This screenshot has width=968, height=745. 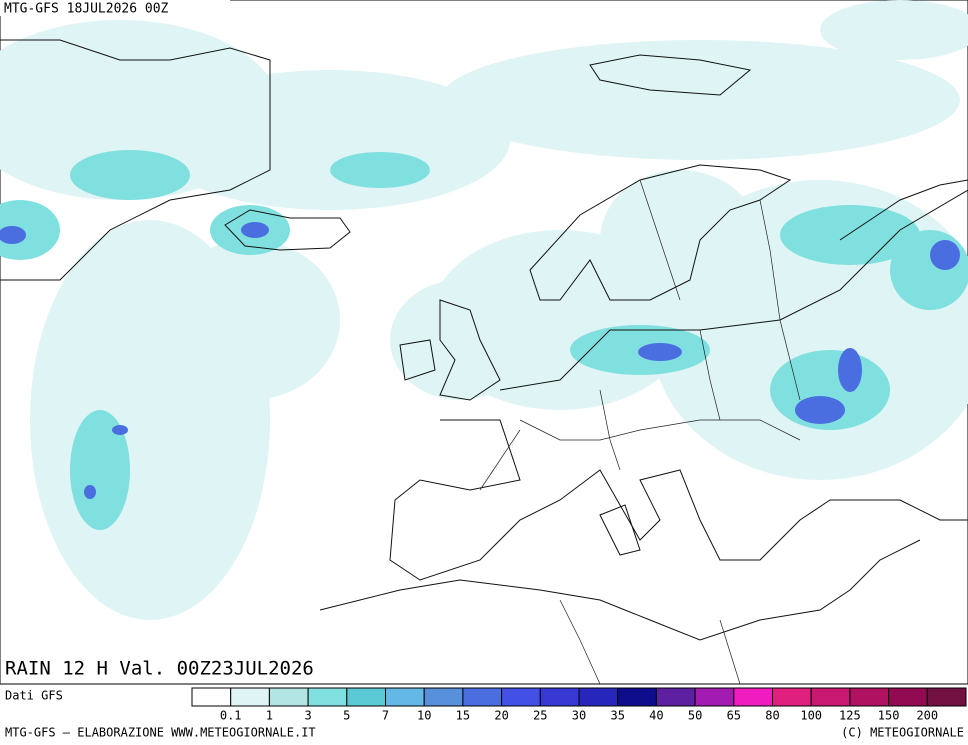 What do you see at coordinates (424, 716) in the screenshot?
I see `legend-label: 10` at bounding box center [424, 716].